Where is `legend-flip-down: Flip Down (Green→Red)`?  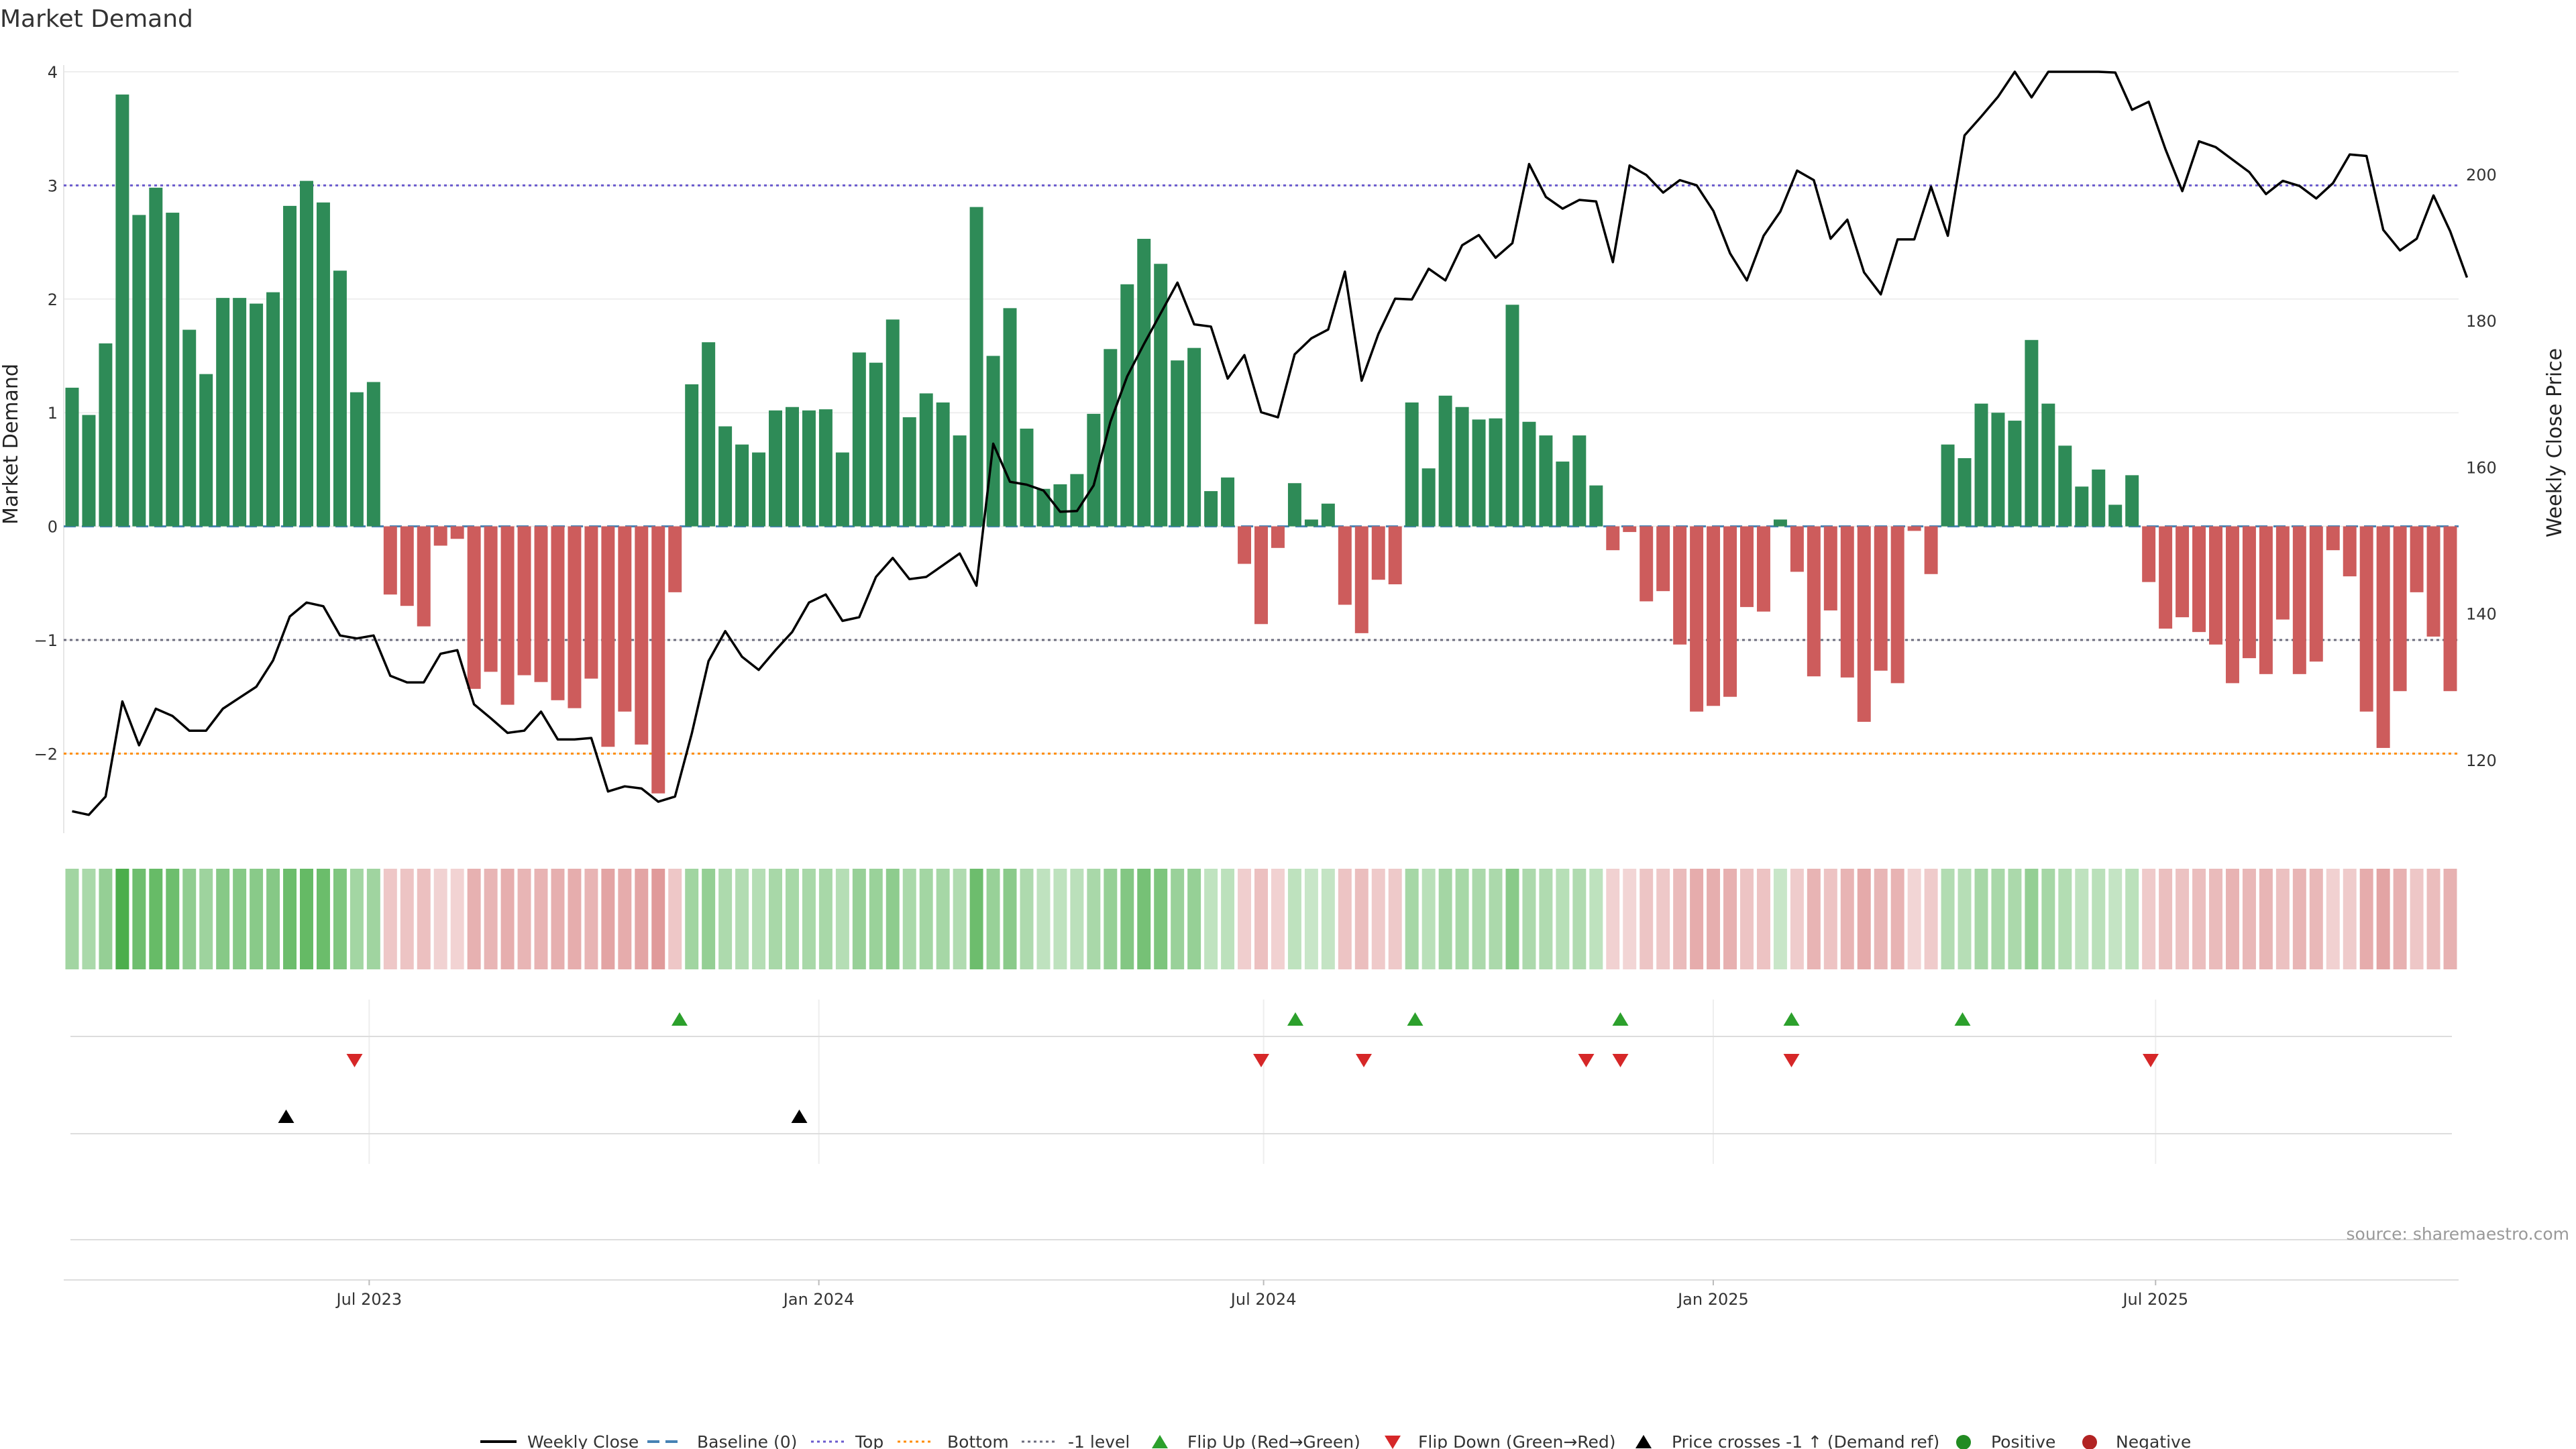
legend-flip-down: Flip Down (Green→Red) is located at coordinates (1517, 1440).